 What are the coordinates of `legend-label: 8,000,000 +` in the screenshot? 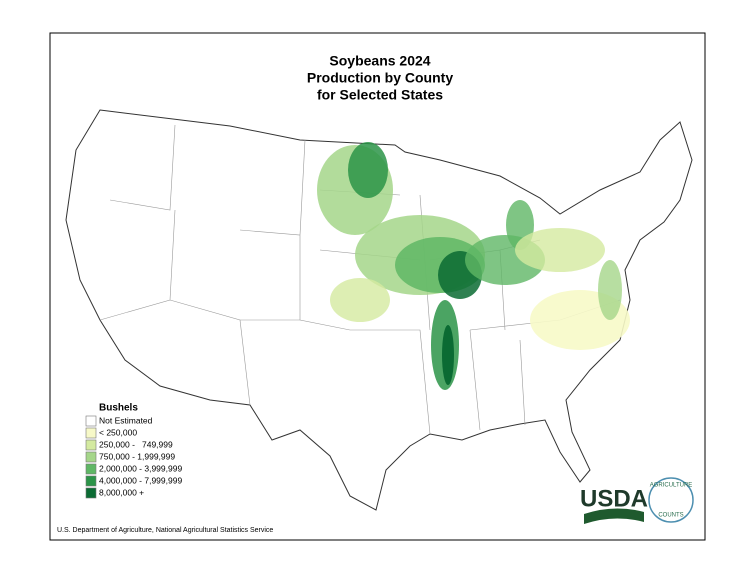 It's located at (121, 492).